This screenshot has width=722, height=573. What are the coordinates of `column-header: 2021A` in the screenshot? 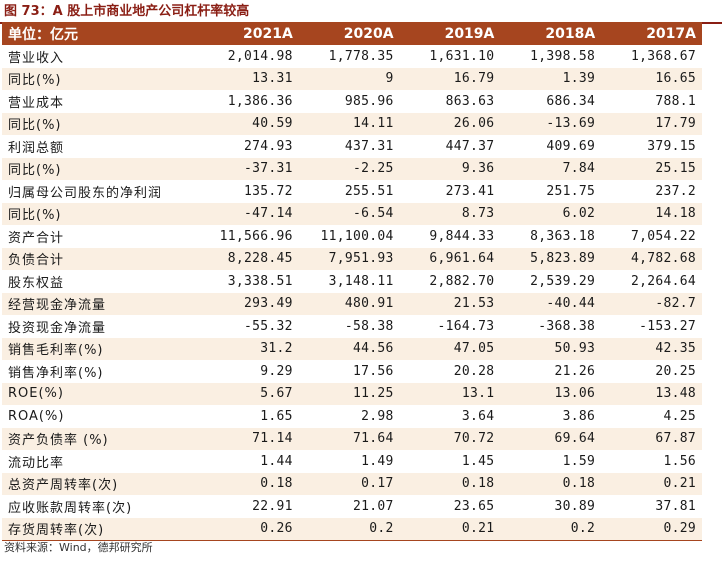 It's located at (248, 33).